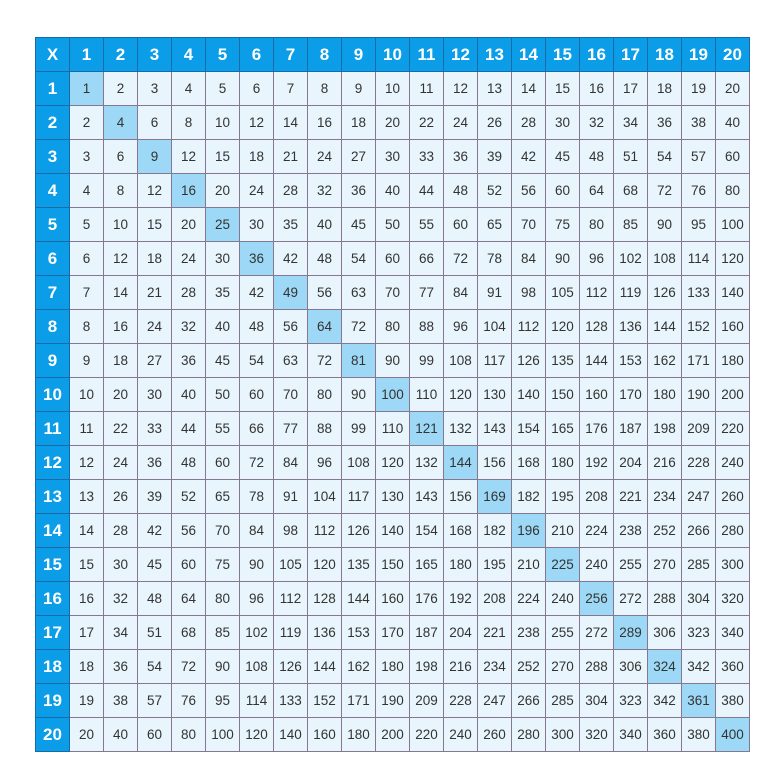 This screenshot has width=768, height=768. I want to click on product-cell: 272, so click(630, 598).